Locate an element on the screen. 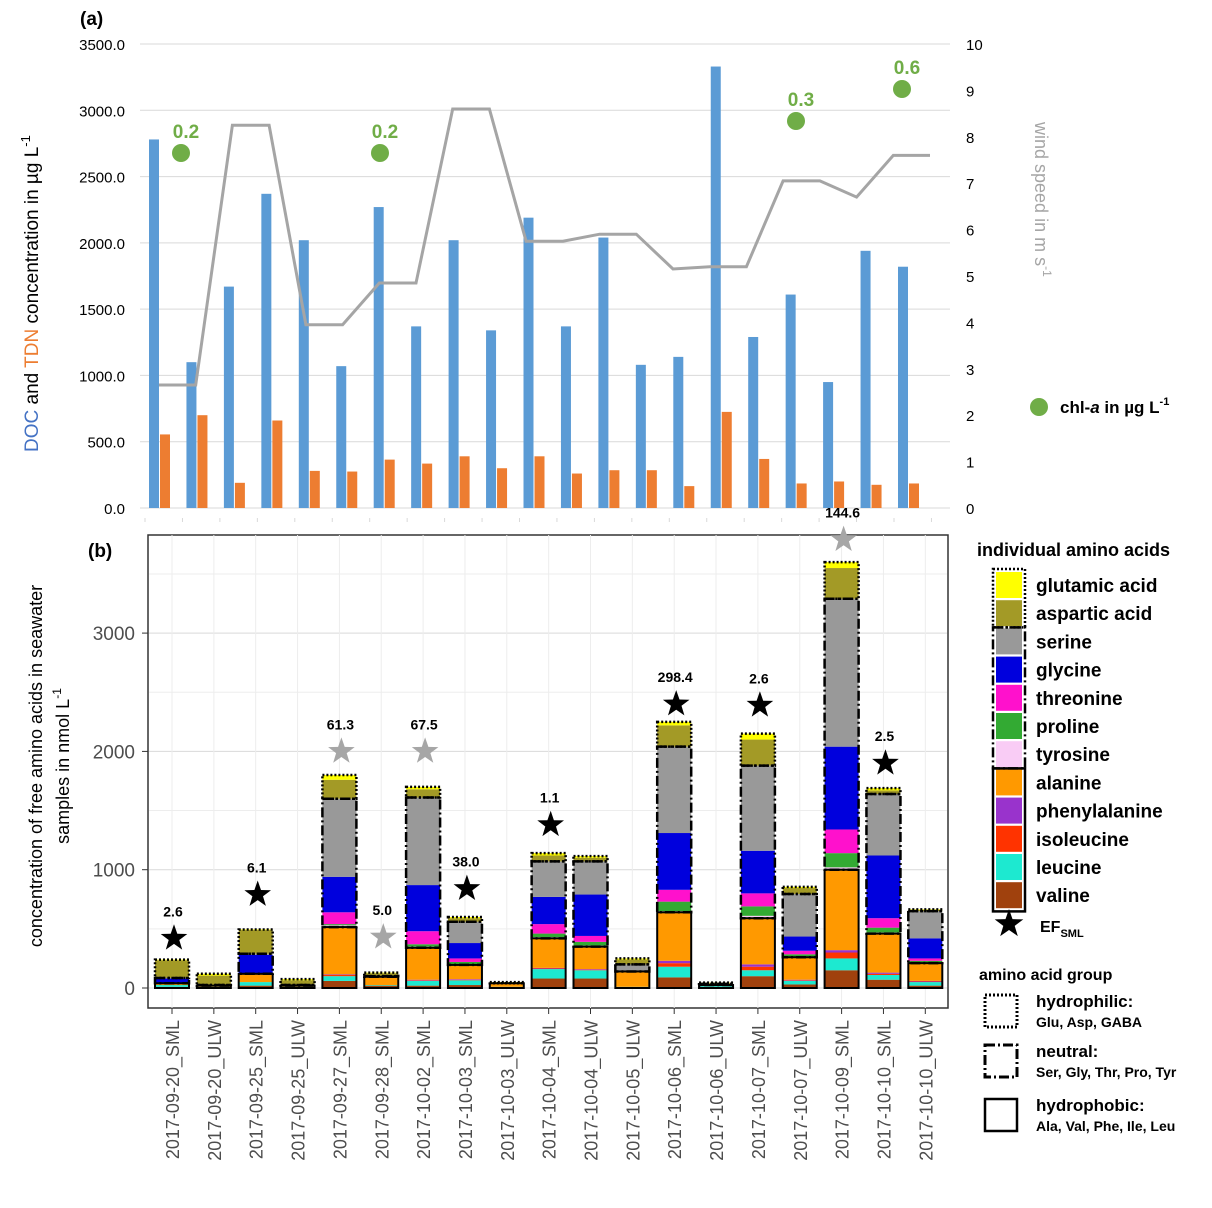  y-axis-title-line2-sup: -1 is located at coordinates (57, 693).